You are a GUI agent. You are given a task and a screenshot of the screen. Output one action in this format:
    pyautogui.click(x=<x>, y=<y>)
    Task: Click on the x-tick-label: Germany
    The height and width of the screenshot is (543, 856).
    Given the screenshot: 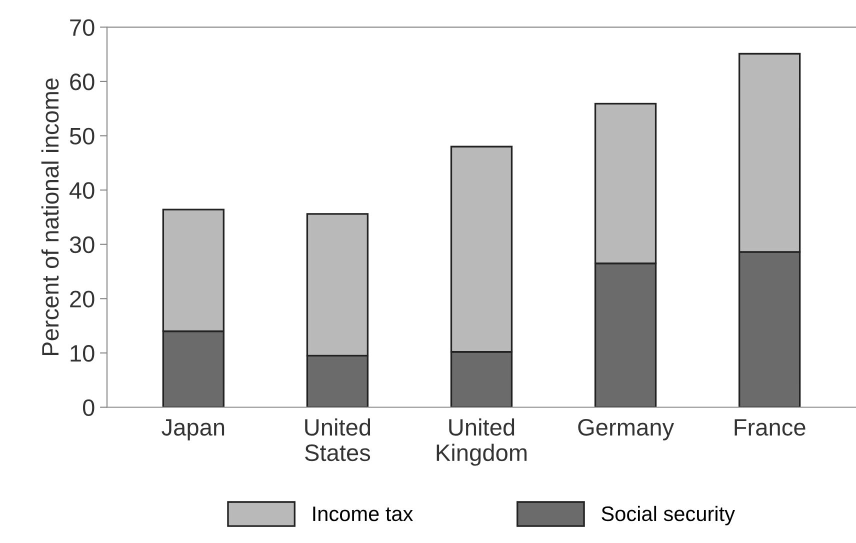 What is the action you would take?
    pyautogui.click(x=626, y=429)
    